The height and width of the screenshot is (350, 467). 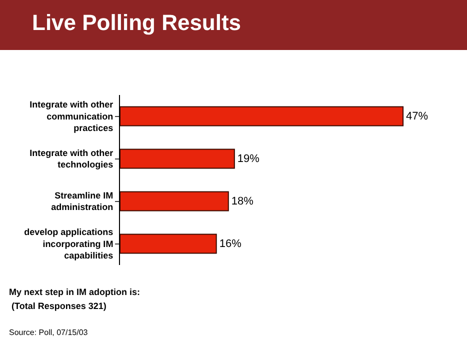 What do you see at coordinates (57, 306) in the screenshot?
I see `text: (Total Responses 321)` at bounding box center [57, 306].